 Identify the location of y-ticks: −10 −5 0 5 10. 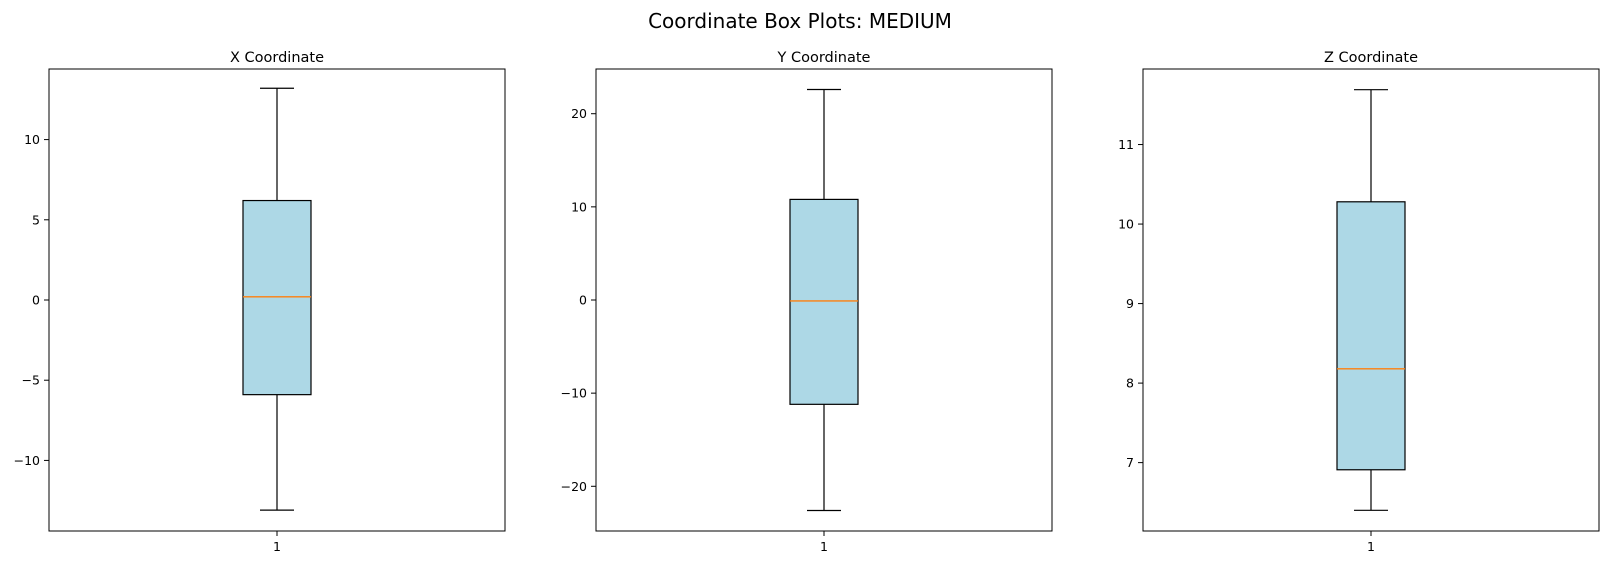
(31, 300).